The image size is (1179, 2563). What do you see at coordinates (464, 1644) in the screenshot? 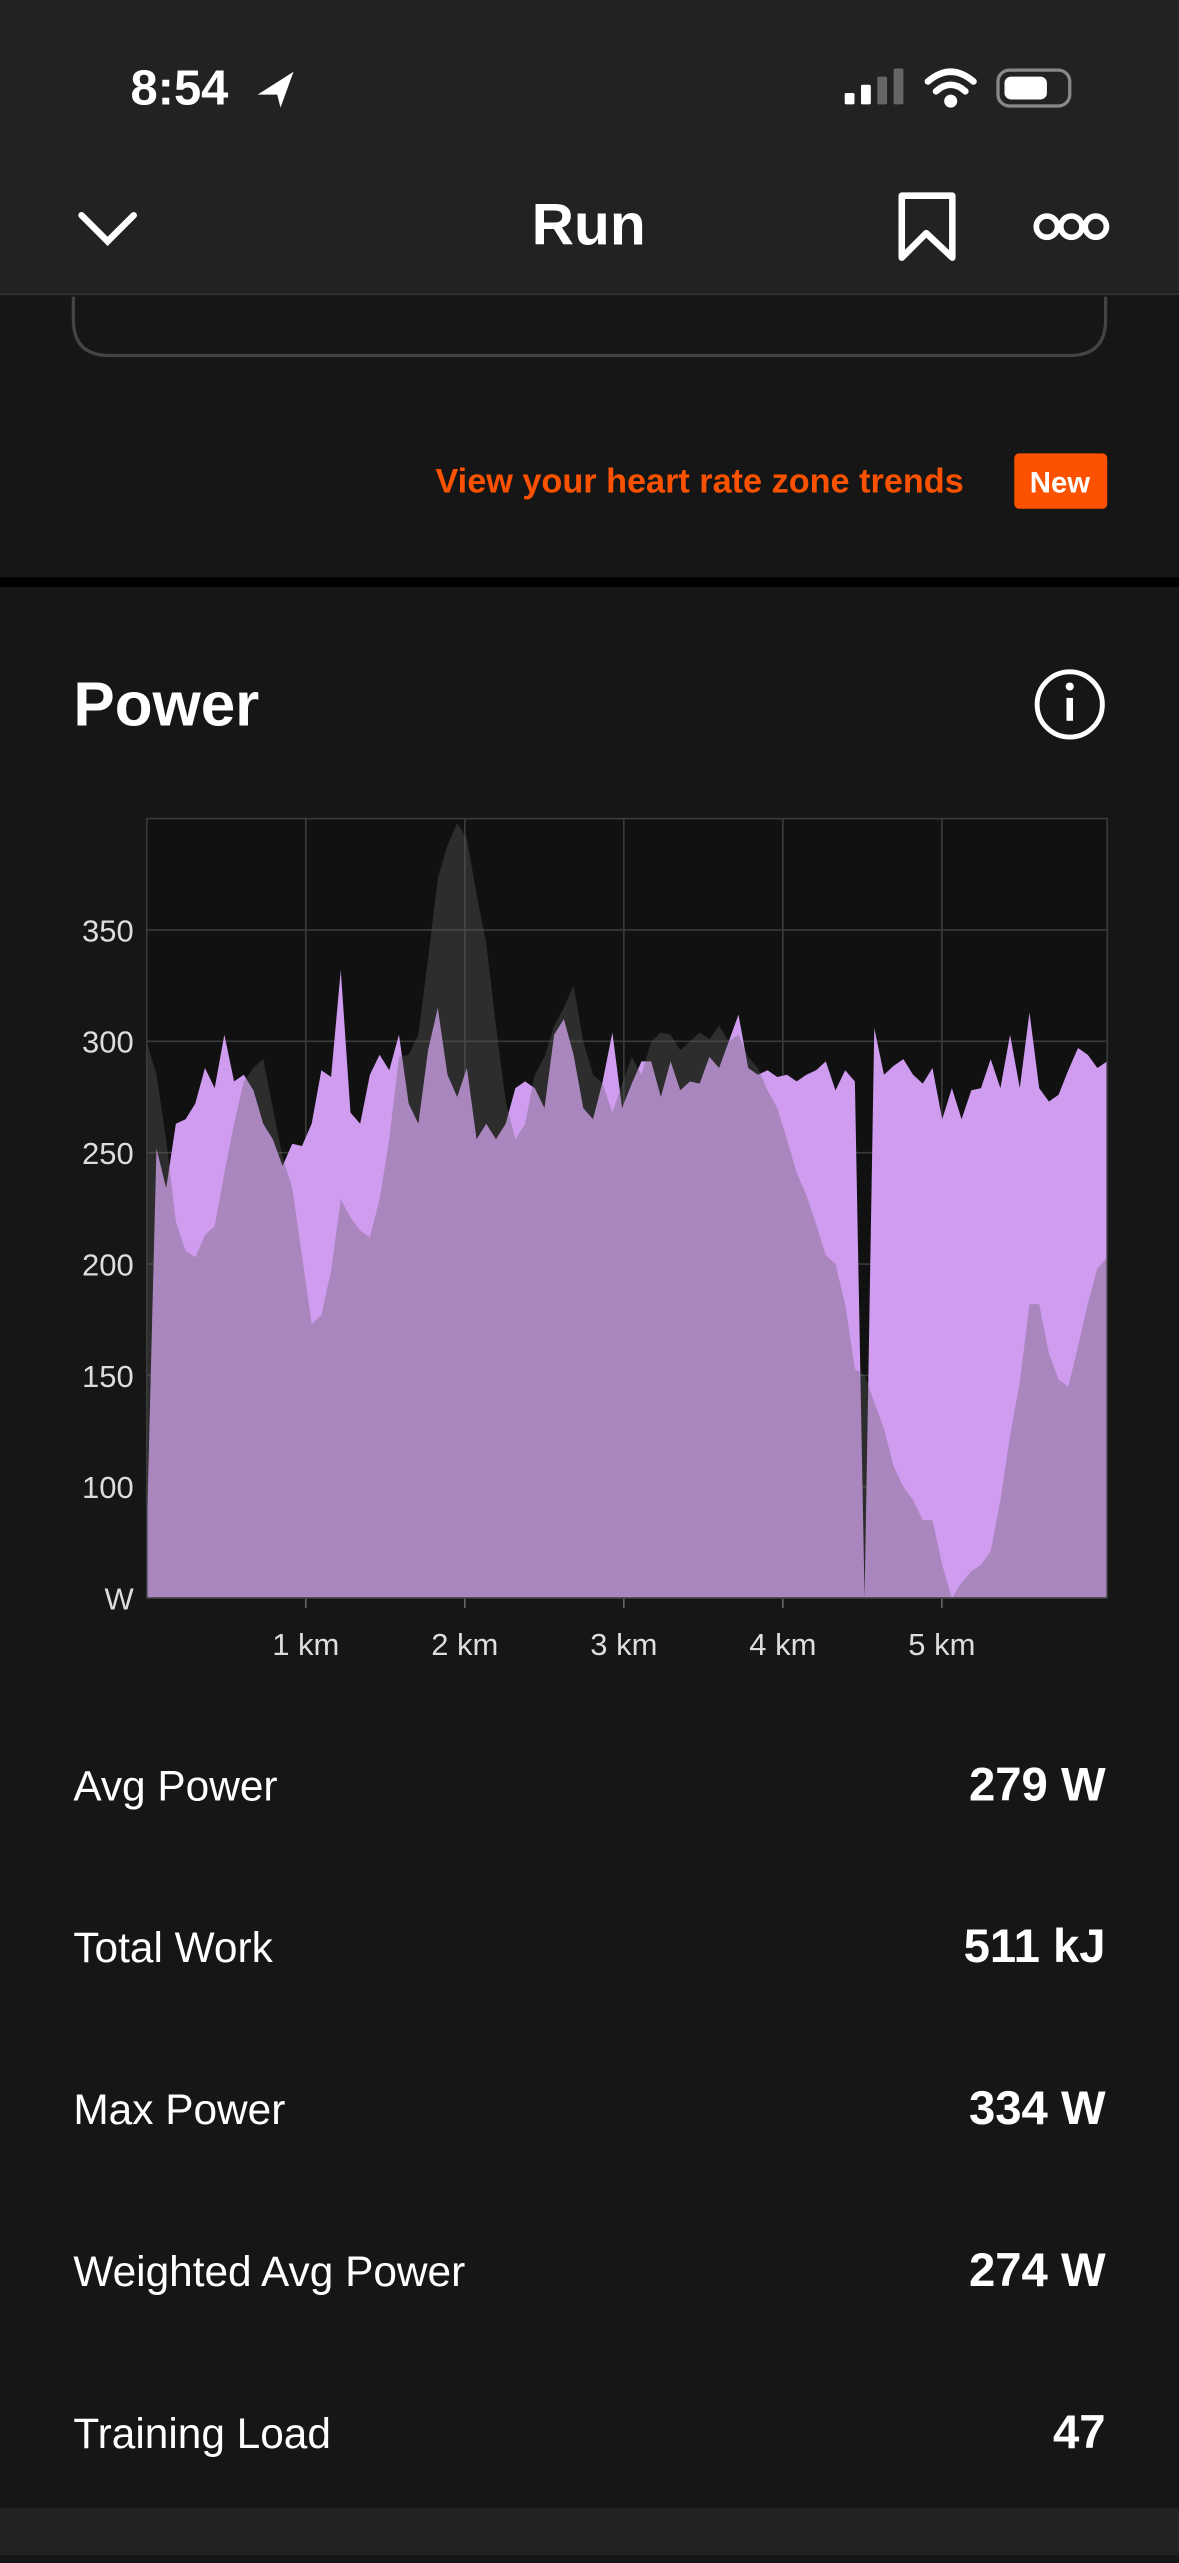
I see `x-tick-label: 2 km` at bounding box center [464, 1644].